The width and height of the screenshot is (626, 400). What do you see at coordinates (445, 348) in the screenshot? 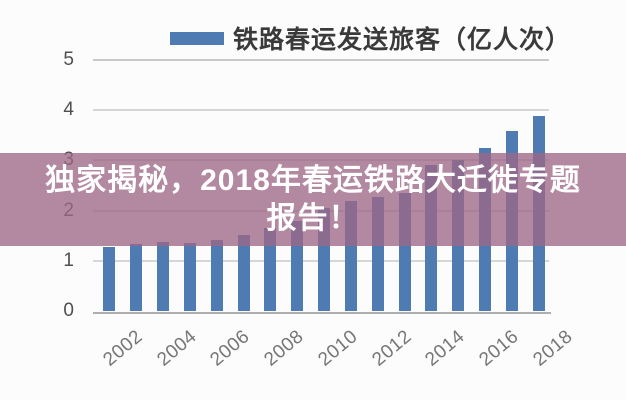
I see `x-tick-label-2014: 2014` at bounding box center [445, 348].